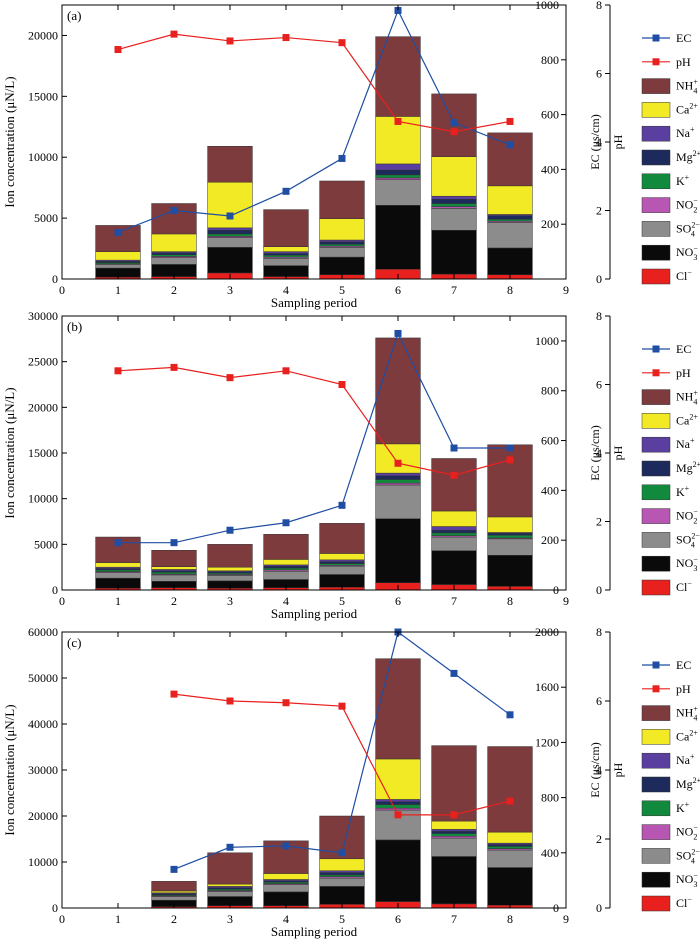  I want to click on legend-item-Mg: Mg2+, so click(670, 157).